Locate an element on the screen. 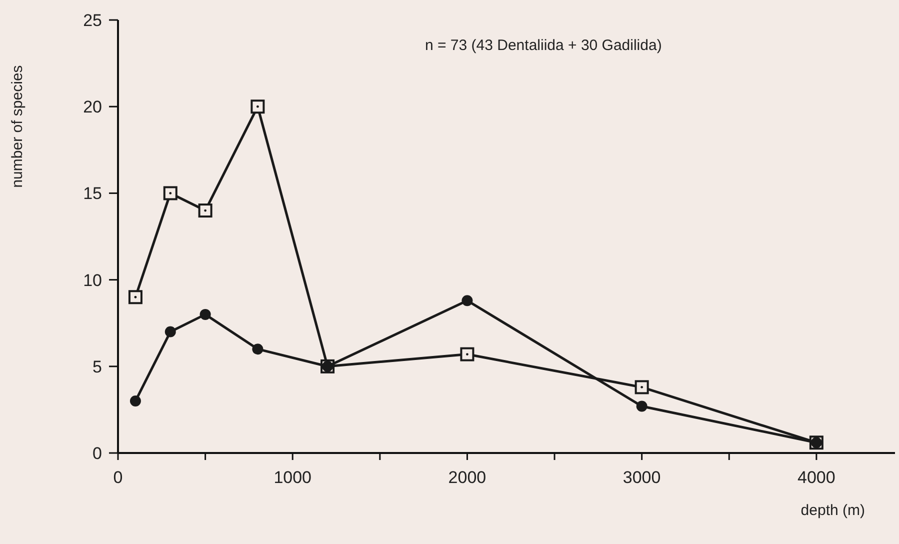 The height and width of the screenshot is (544, 899). y-tick-label: 10 is located at coordinates (92, 280).